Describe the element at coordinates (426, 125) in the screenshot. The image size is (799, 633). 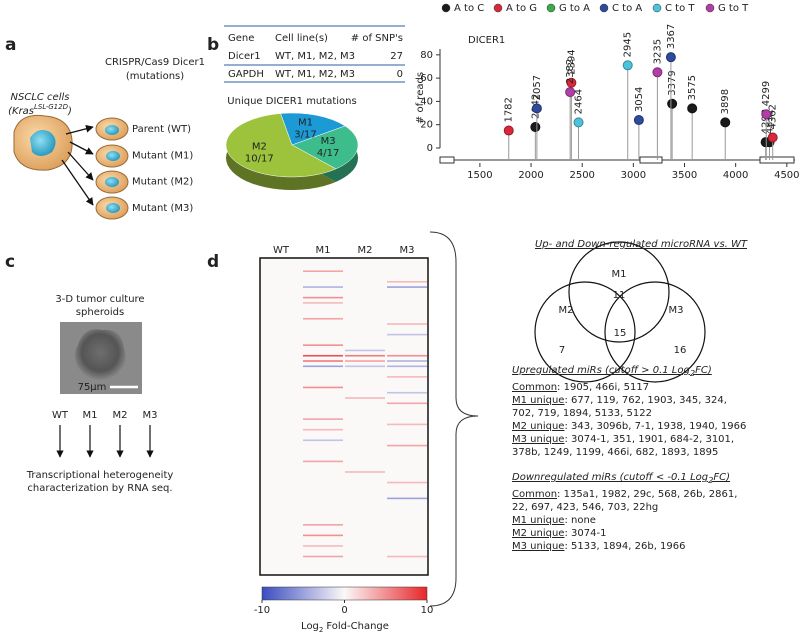
I see `y-tick-label: 20` at that location.